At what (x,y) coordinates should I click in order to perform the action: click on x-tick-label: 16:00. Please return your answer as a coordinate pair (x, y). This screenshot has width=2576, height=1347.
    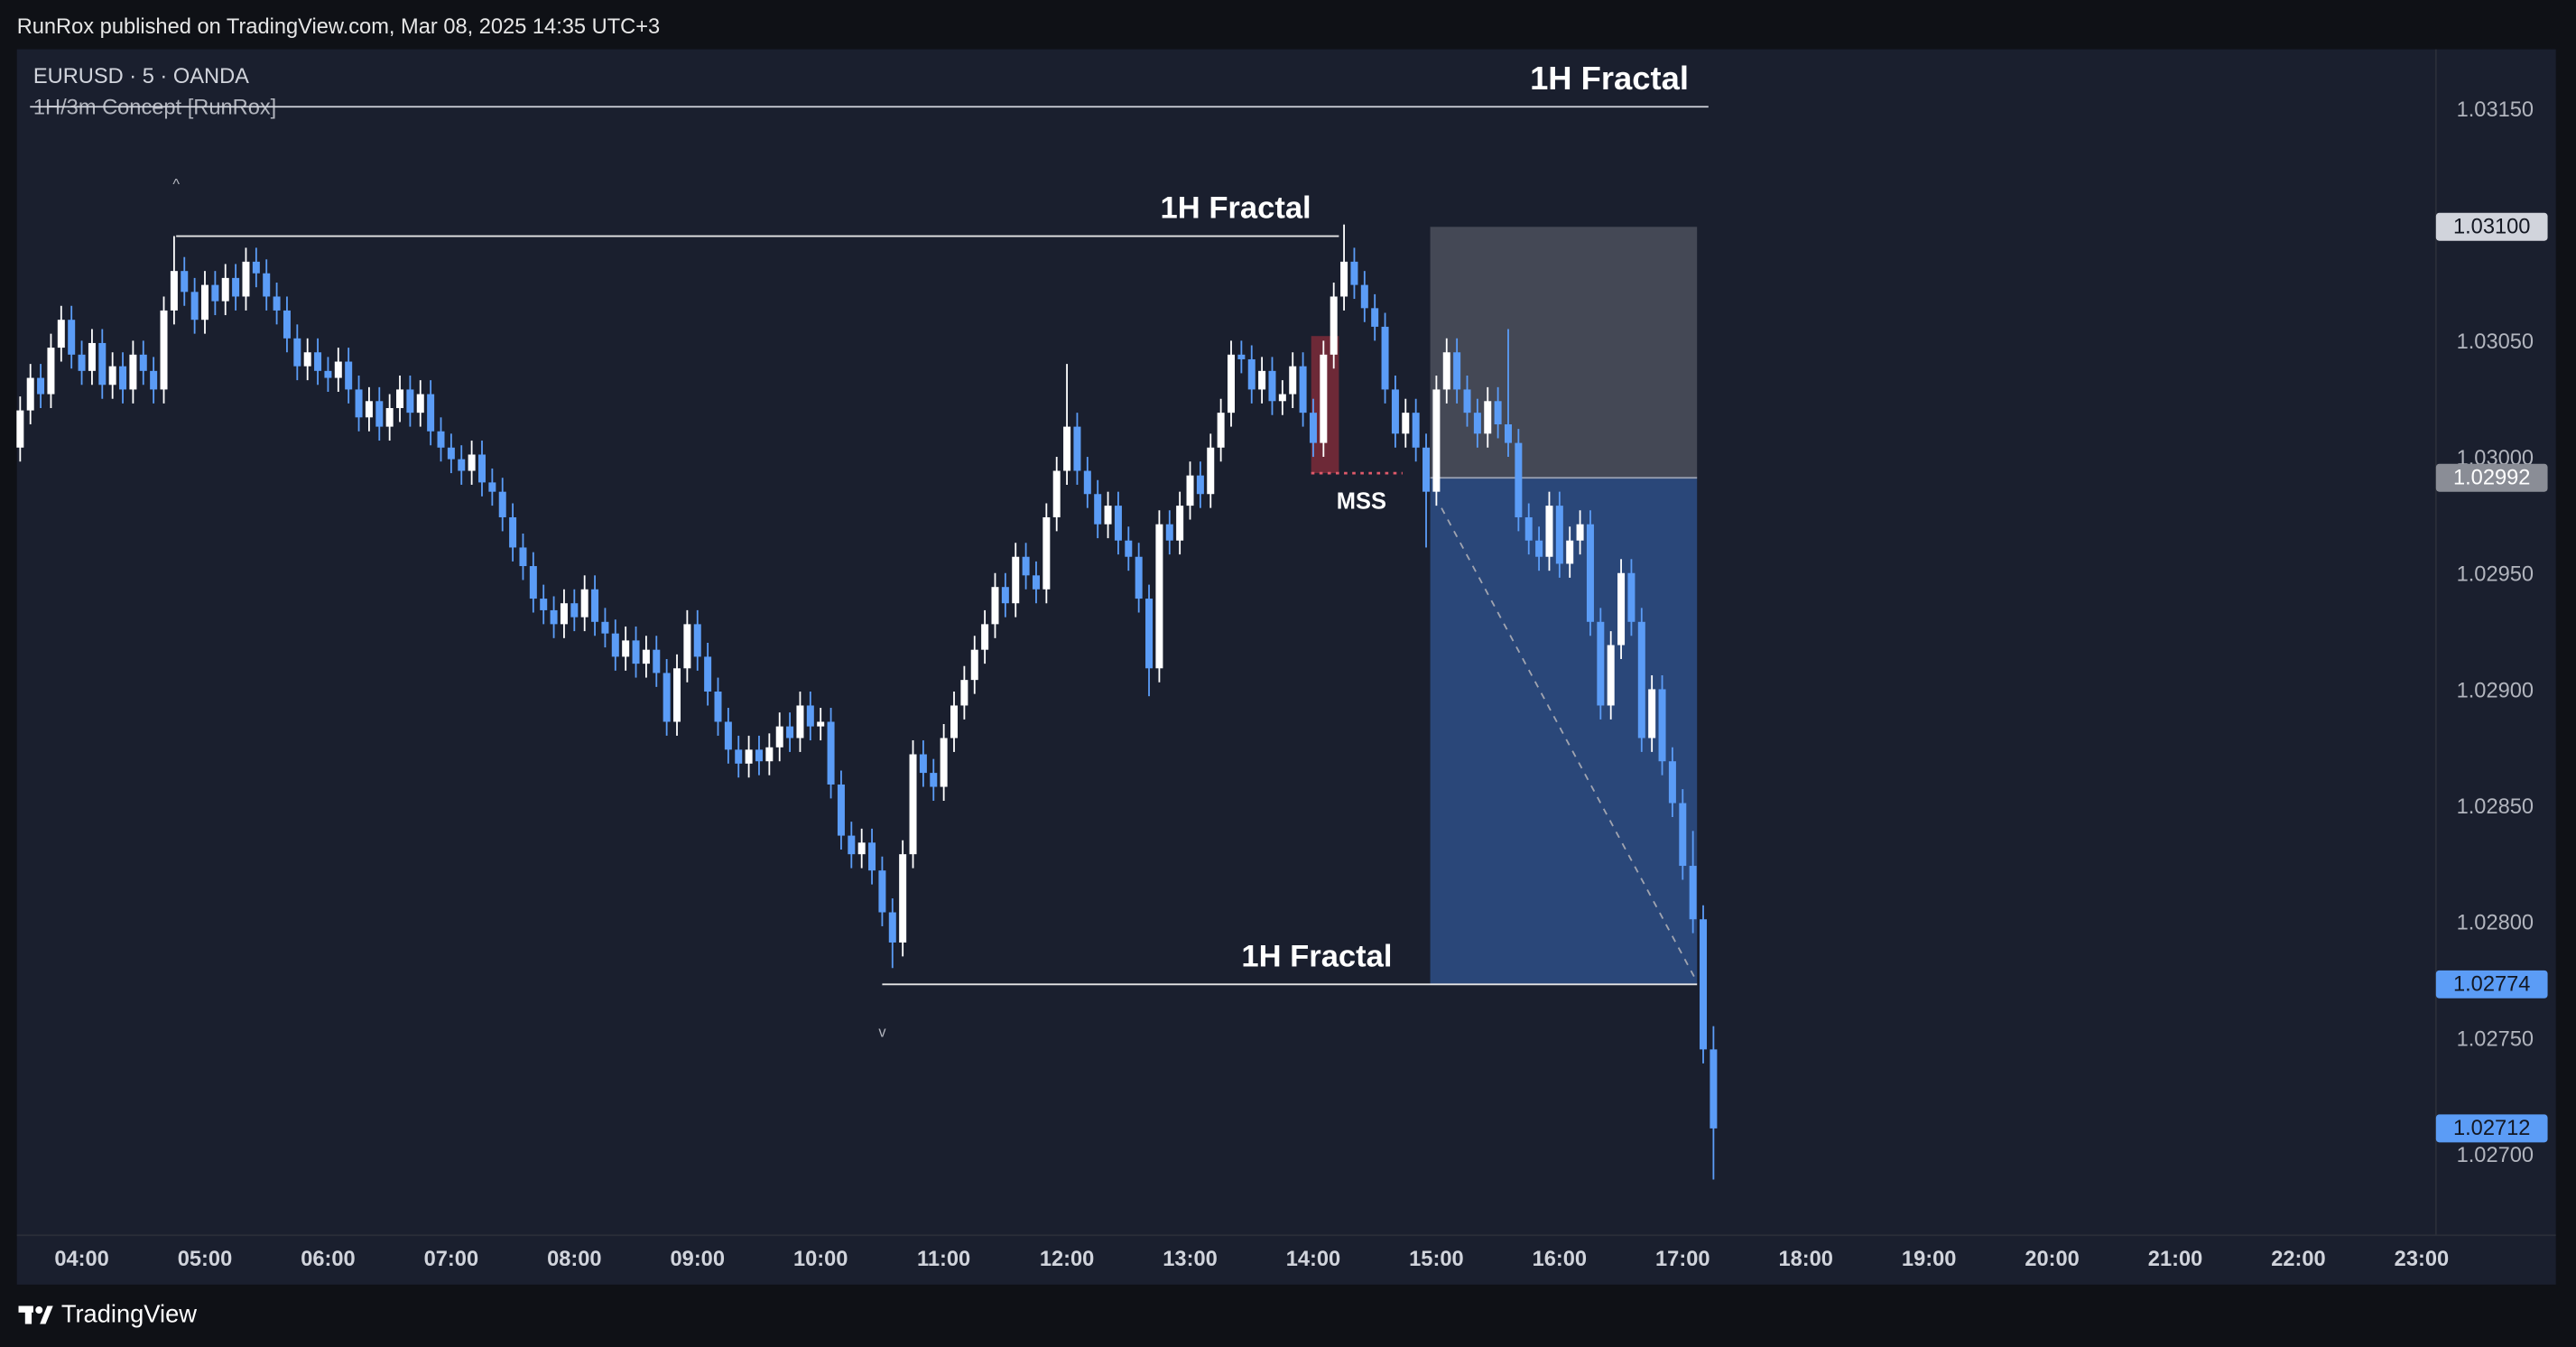
    Looking at the image, I should click on (1560, 1259).